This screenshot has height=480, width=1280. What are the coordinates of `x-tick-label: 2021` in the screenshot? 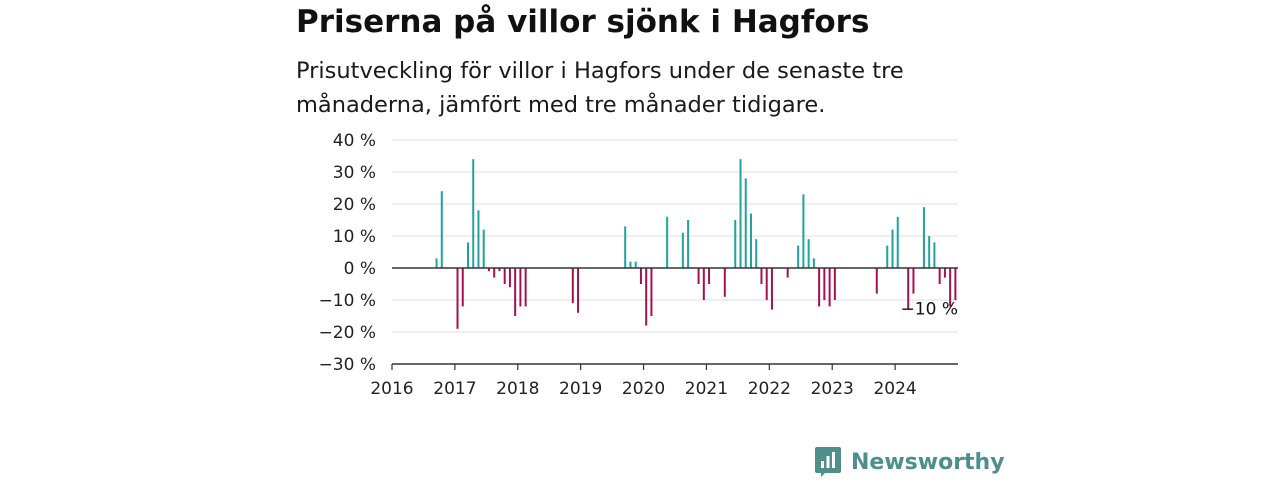 It's located at (706, 389).